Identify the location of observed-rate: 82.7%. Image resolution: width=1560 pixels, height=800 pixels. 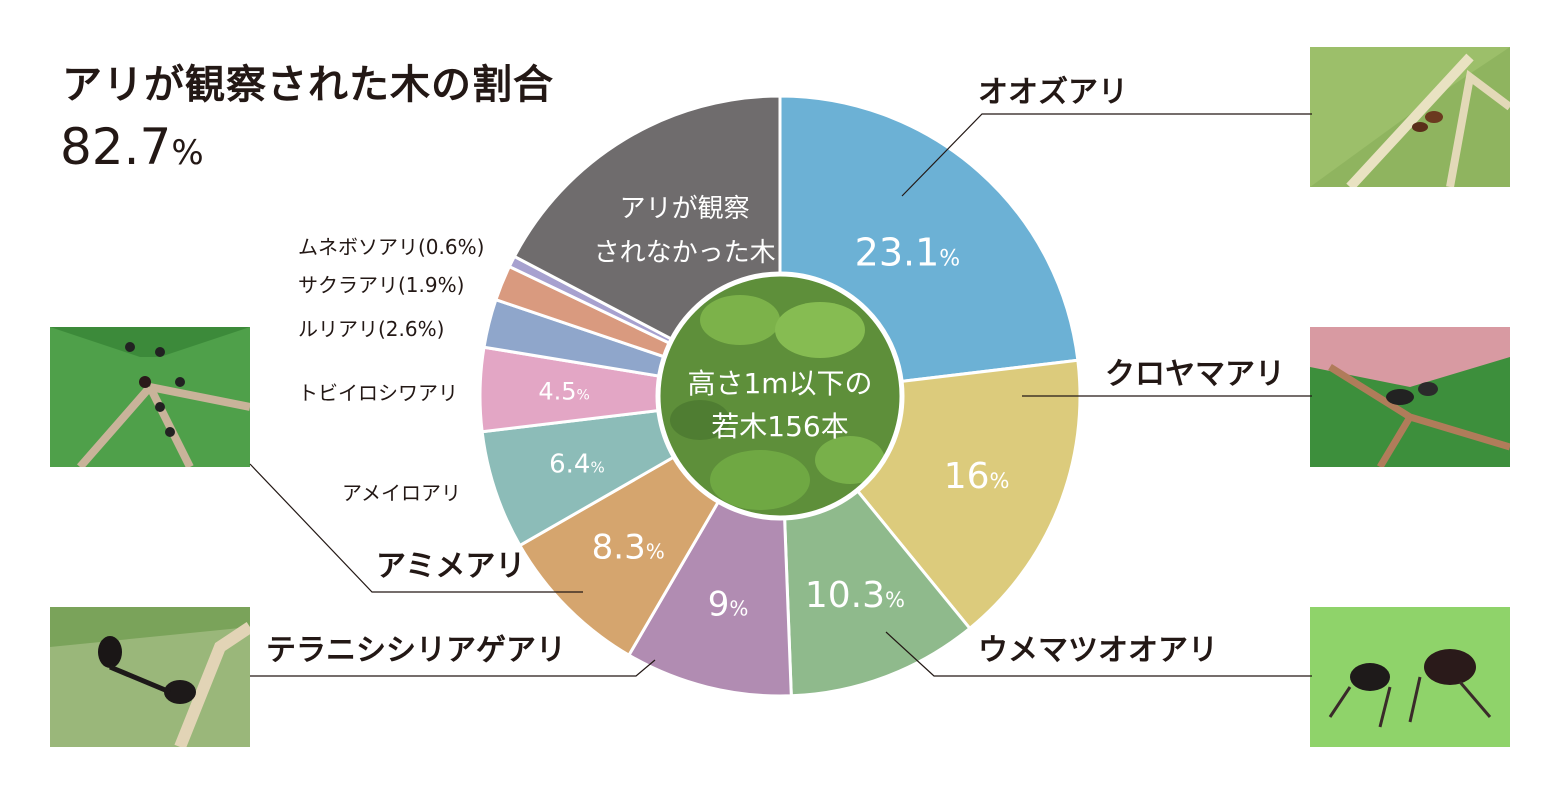
(132, 147).